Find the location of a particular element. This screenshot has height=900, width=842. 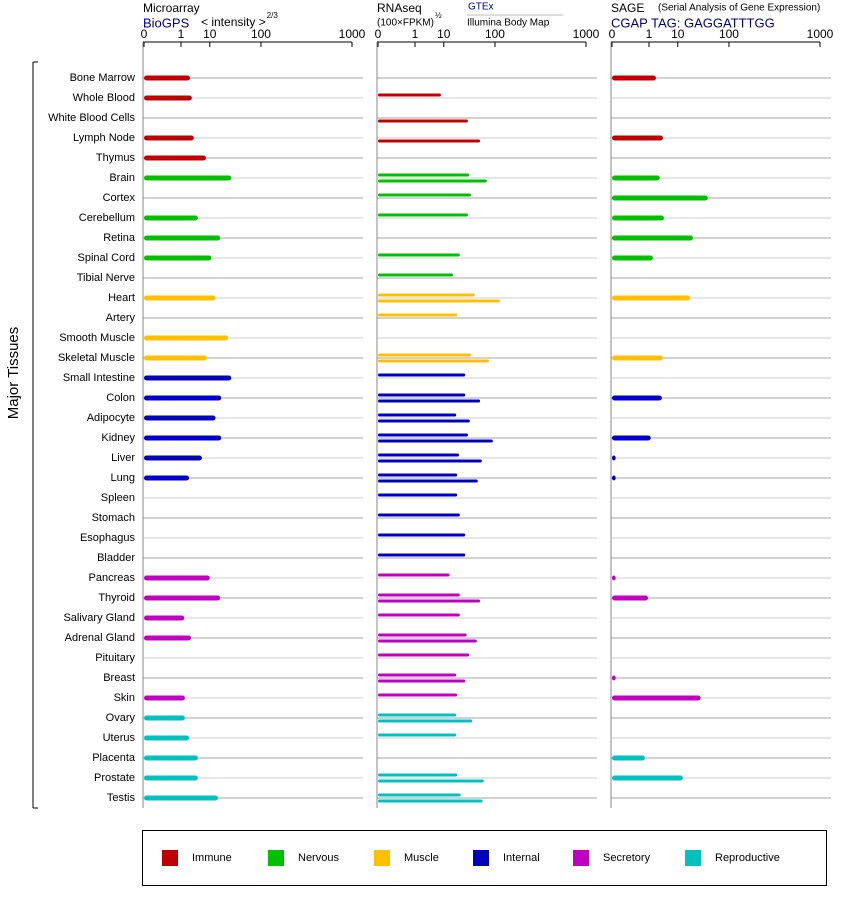

category-label: Skeletal Muscle is located at coordinates (96, 358).